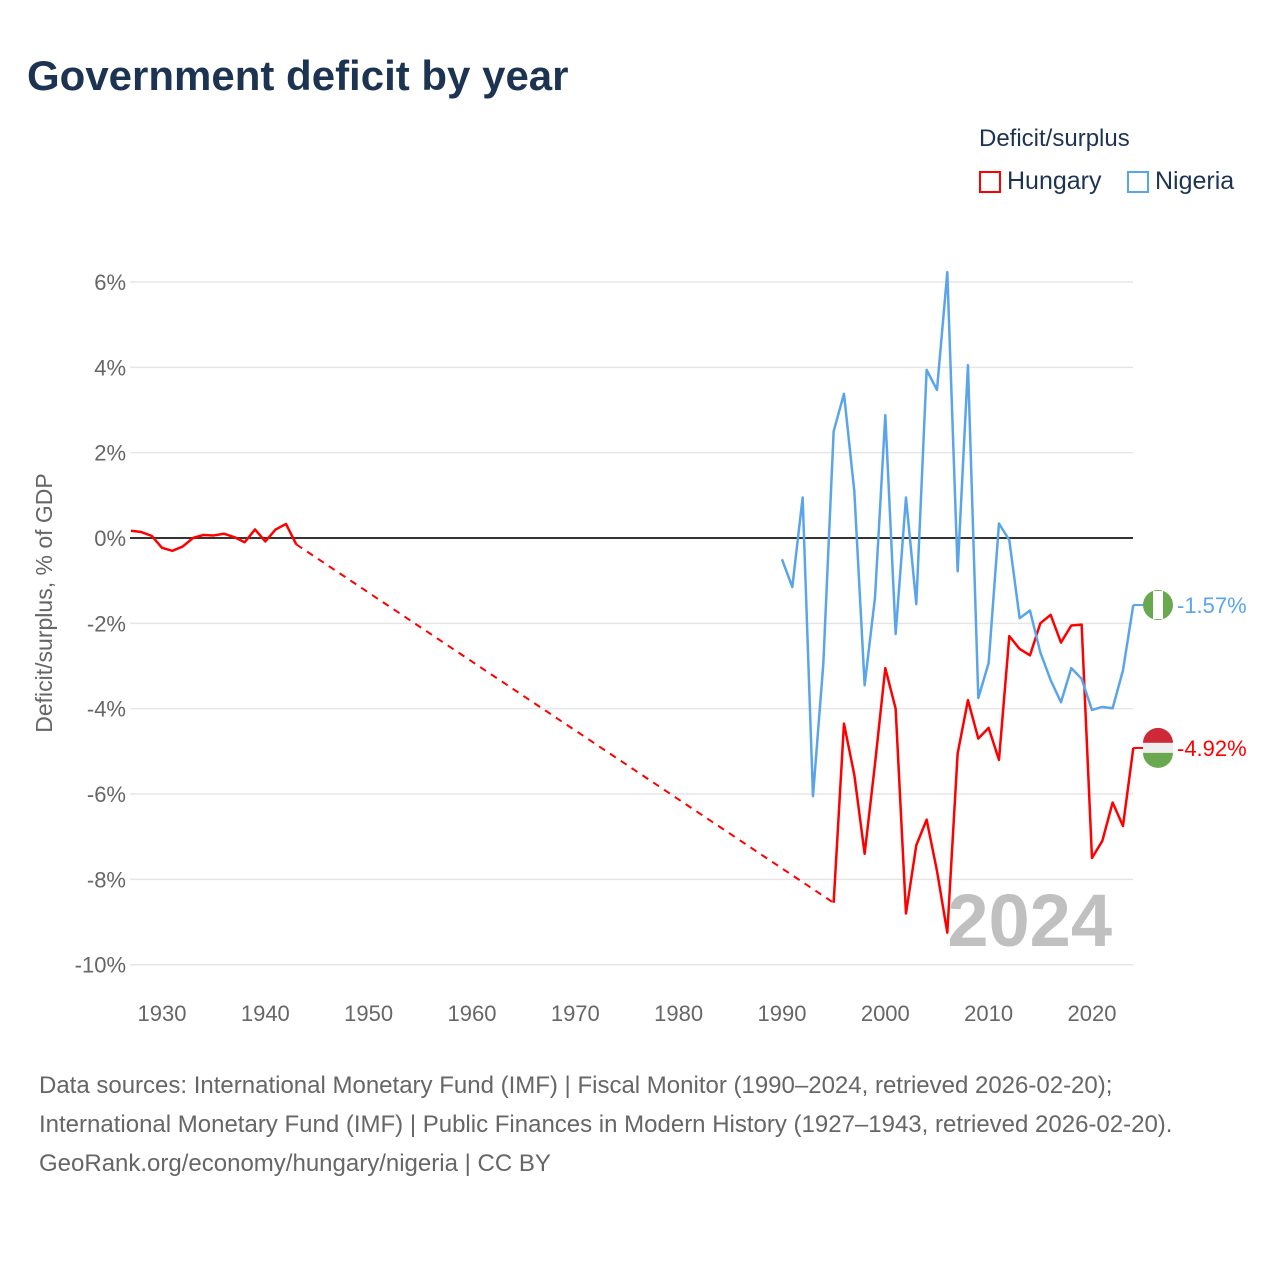 The width and height of the screenshot is (1280, 1280). I want to click on y-tick-label: -4%, so click(106, 709).